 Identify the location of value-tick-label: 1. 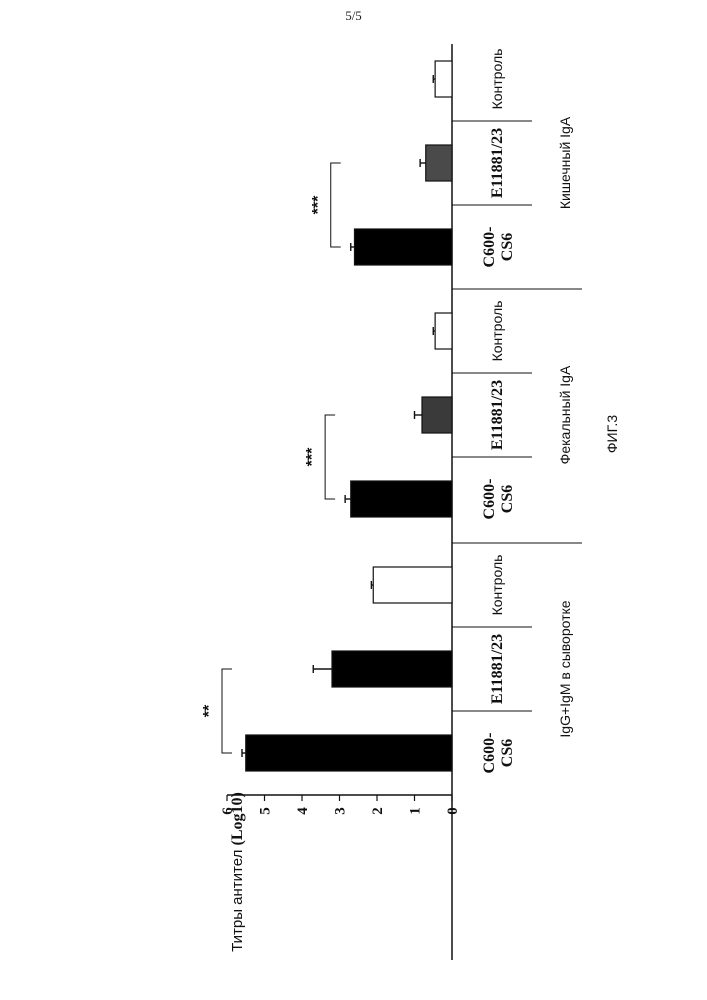
(416, 811).